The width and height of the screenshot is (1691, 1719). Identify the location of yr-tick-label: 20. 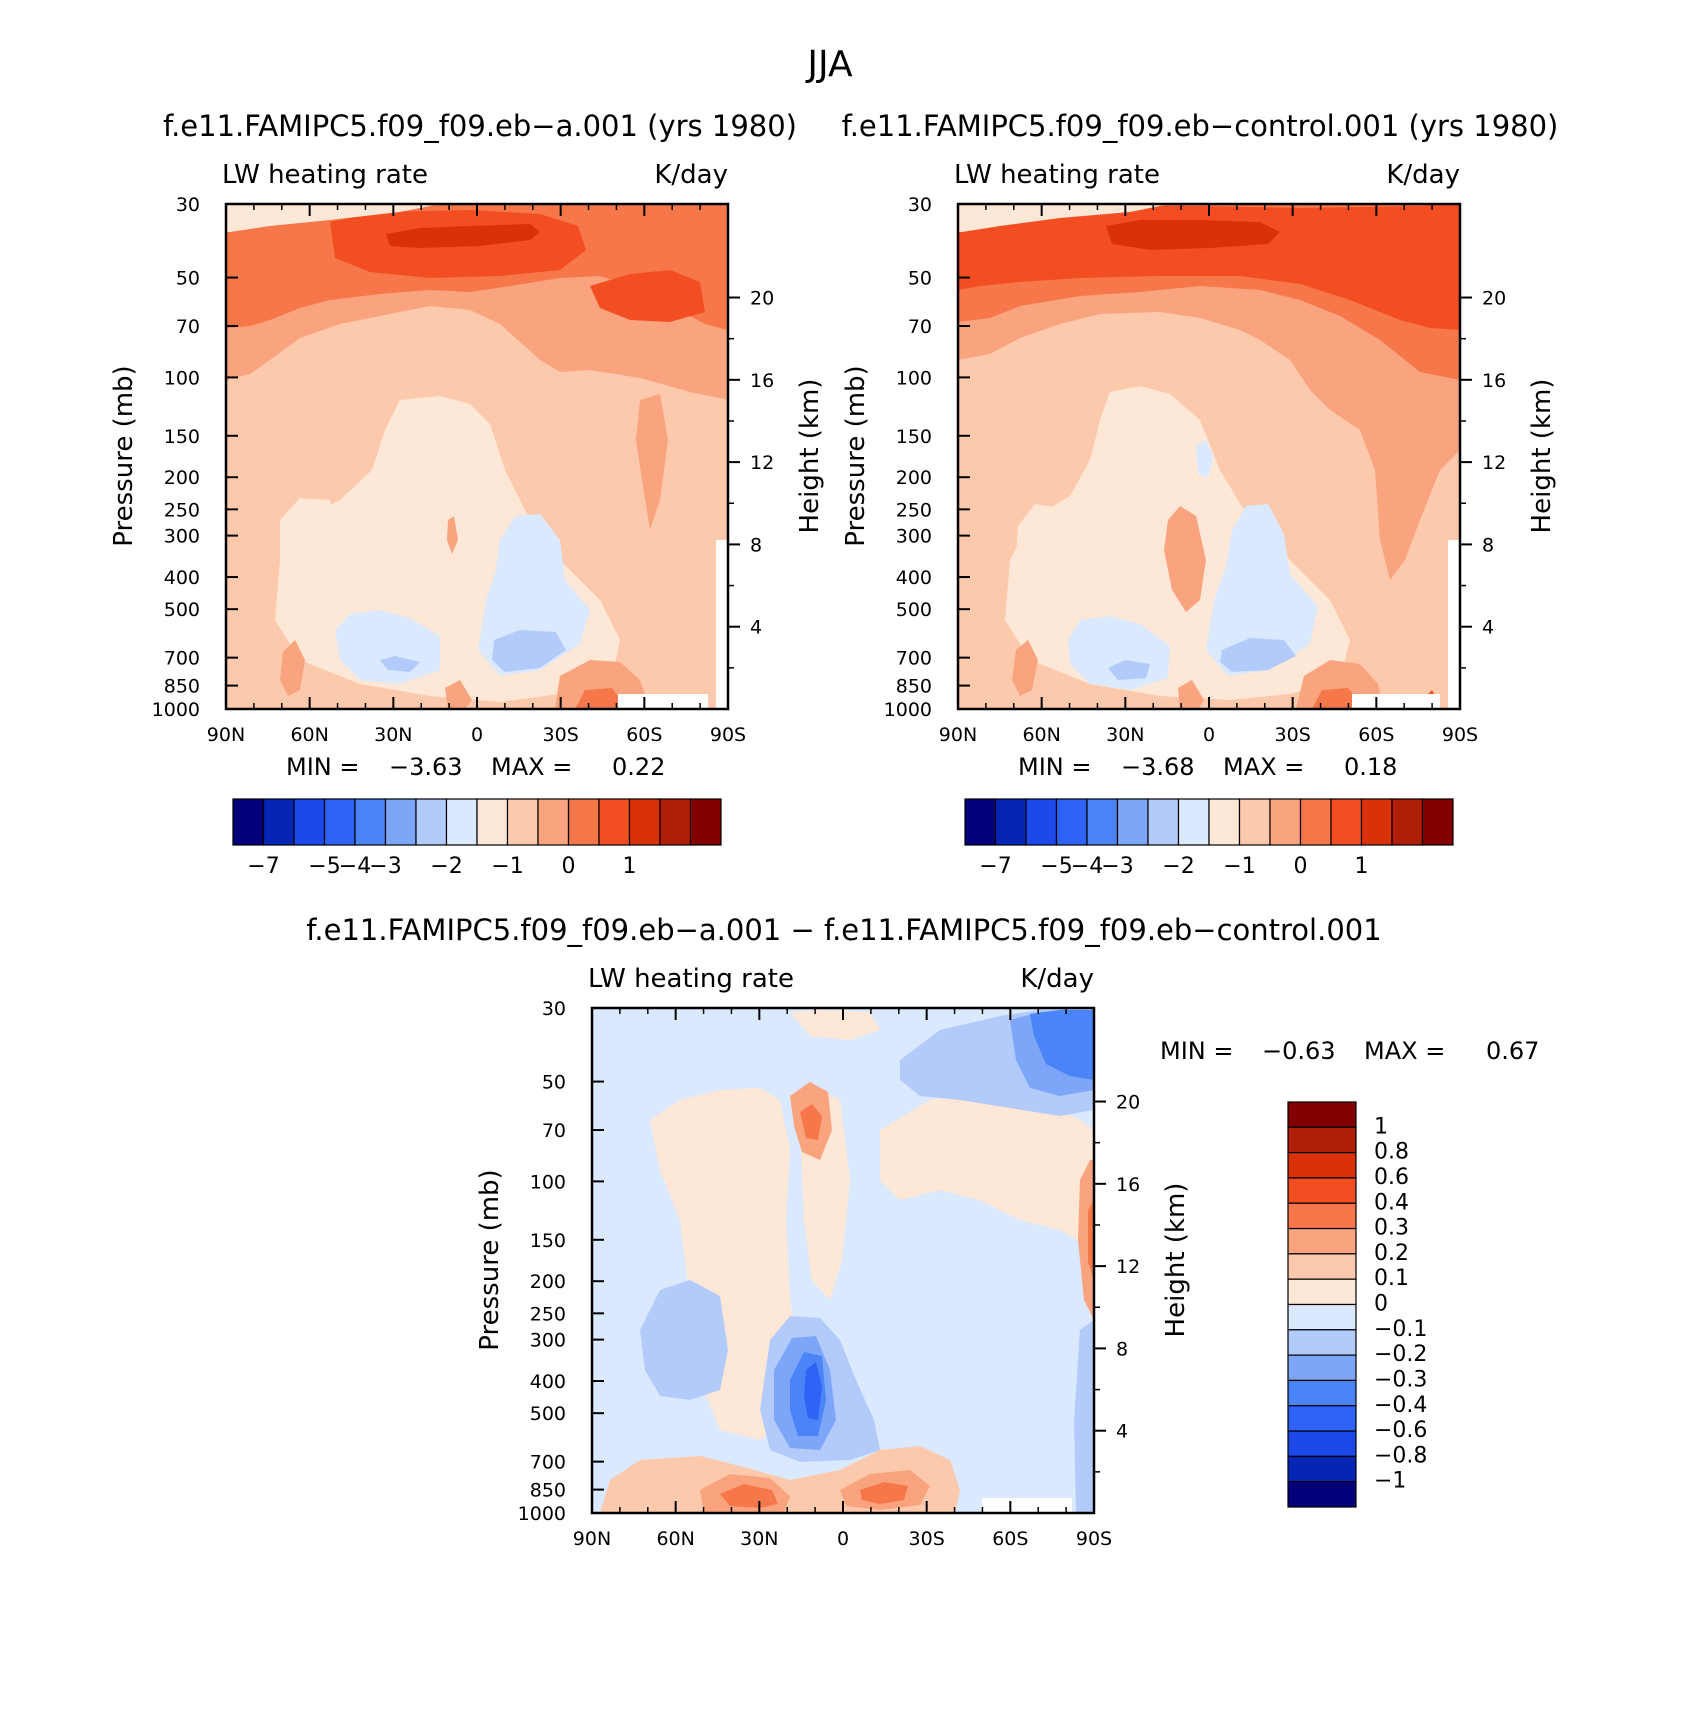
(1494, 299).